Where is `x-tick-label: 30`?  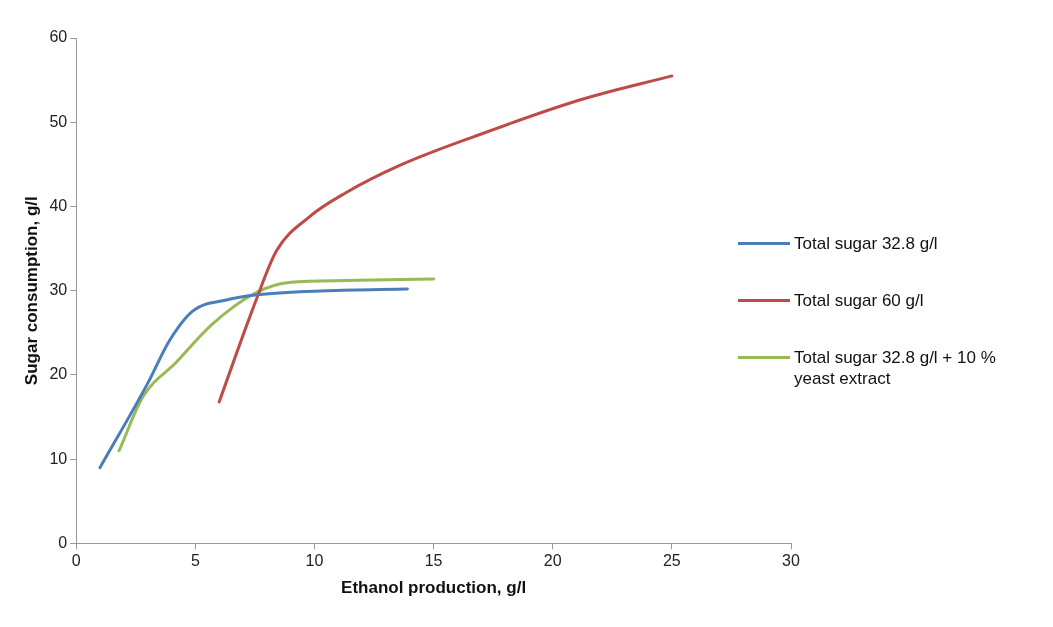
x-tick-label: 30 is located at coordinates (791, 561).